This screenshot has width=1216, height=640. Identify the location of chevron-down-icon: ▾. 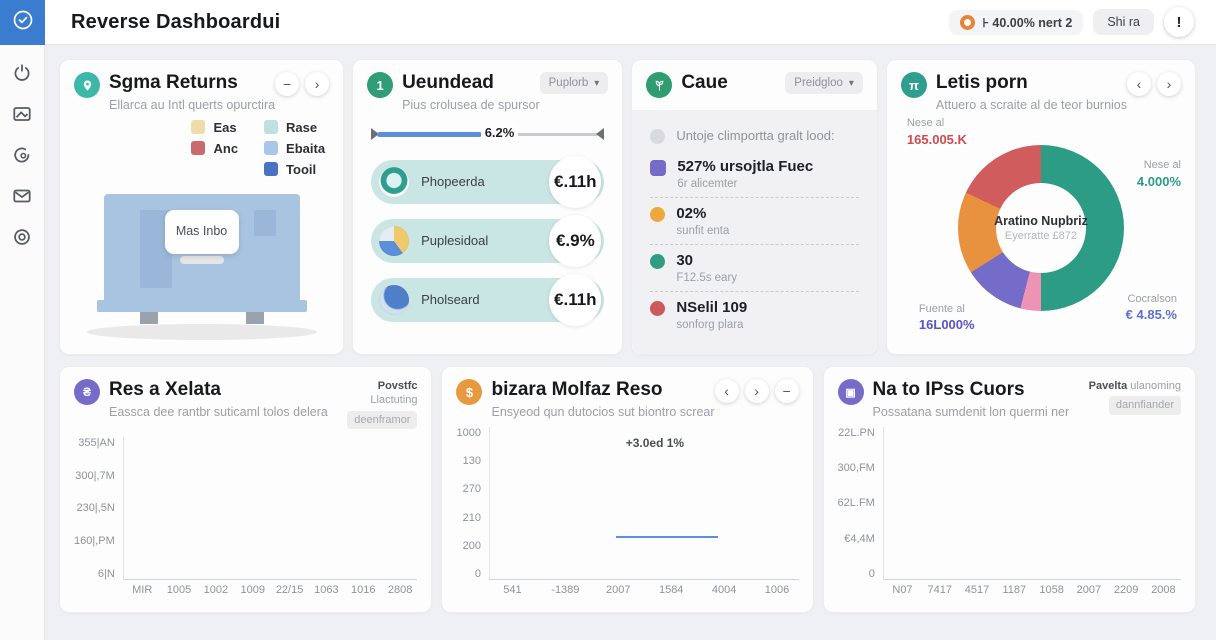
(851, 83).